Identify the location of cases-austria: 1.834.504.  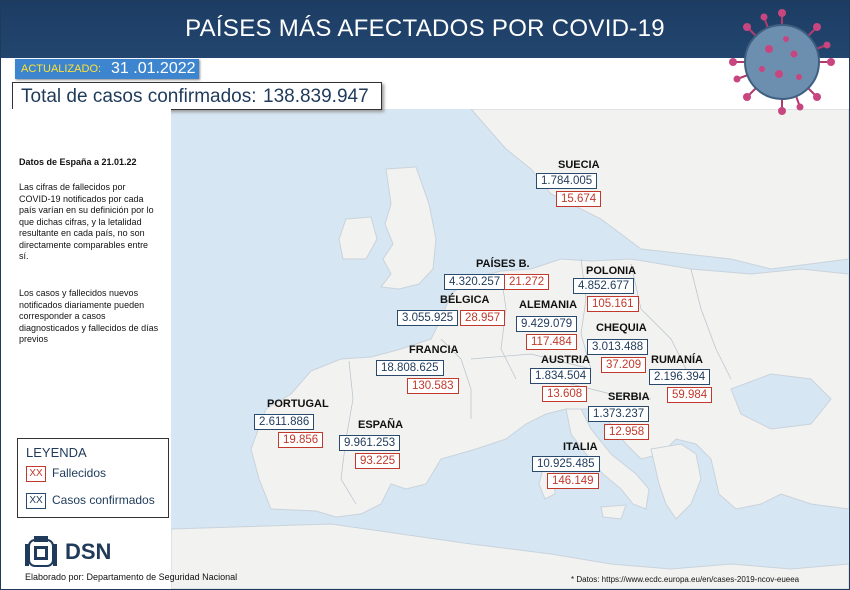
(561, 376).